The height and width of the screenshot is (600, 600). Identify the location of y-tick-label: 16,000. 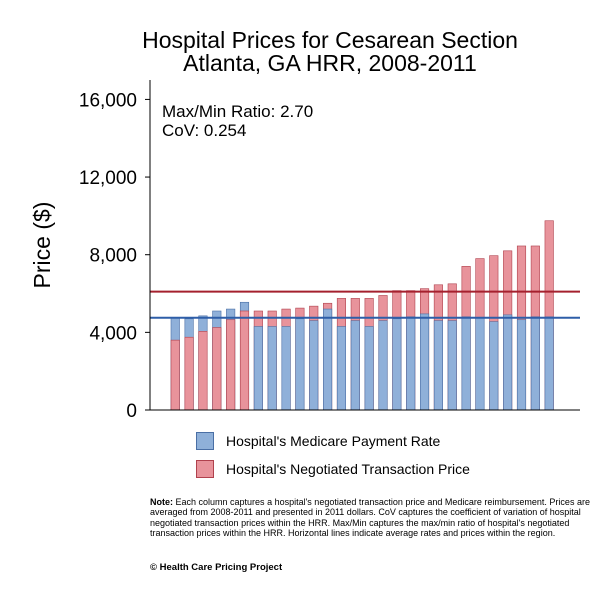
(108, 100).